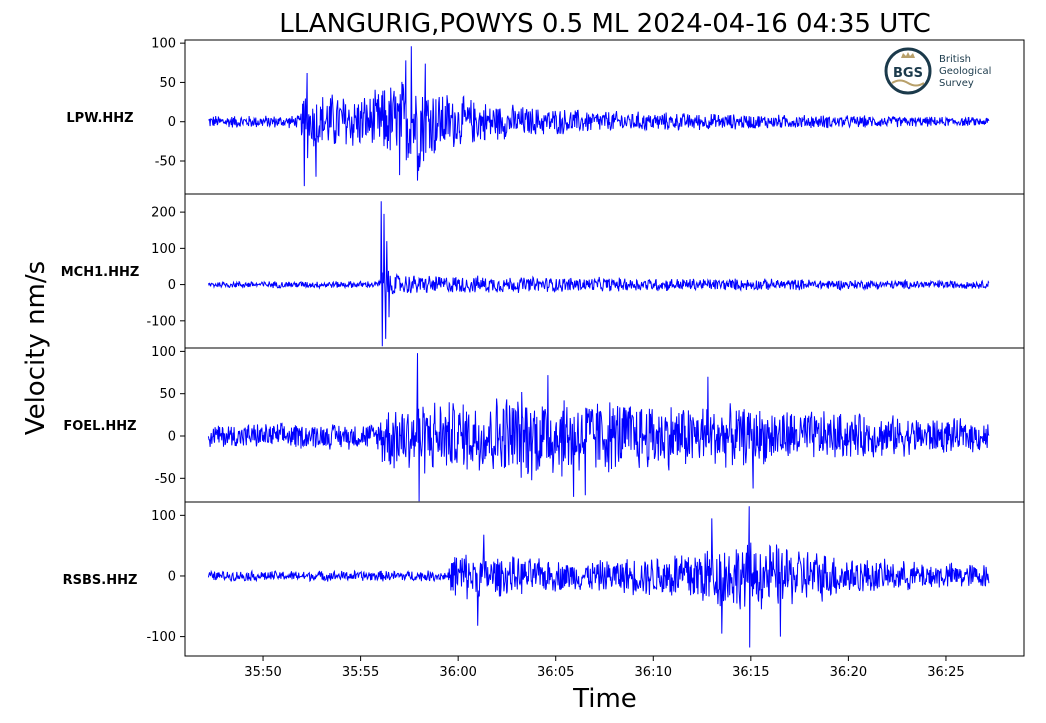  I want to click on x-tick-label: 36:25, so click(945, 672).